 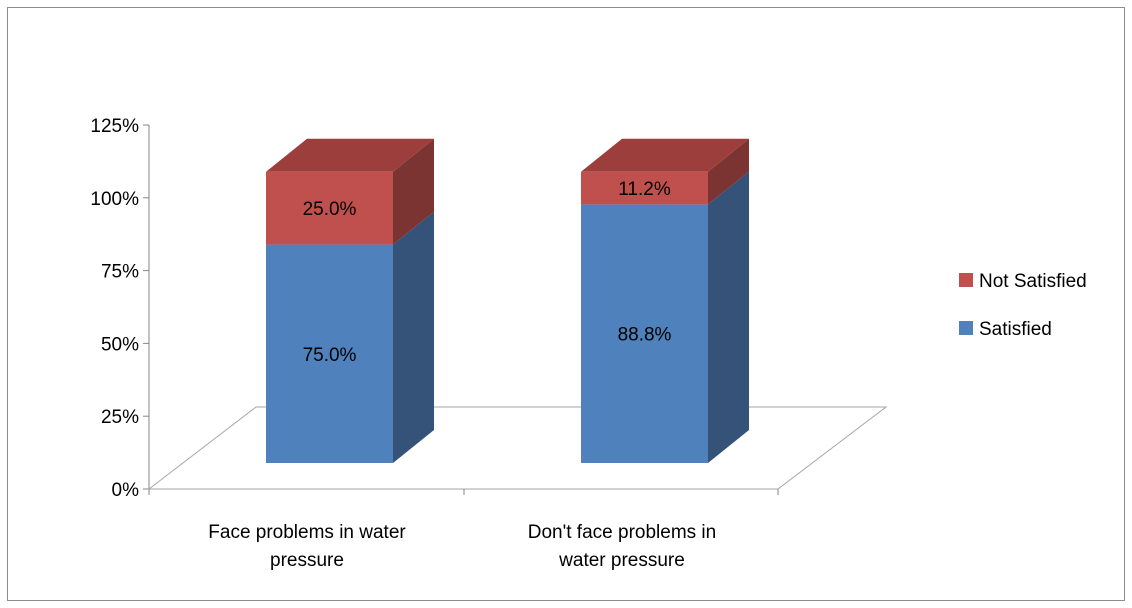 What do you see at coordinates (120, 417) in the screenshot?
I see `y-tick-label: 25%` at bounding box center [120, 417].